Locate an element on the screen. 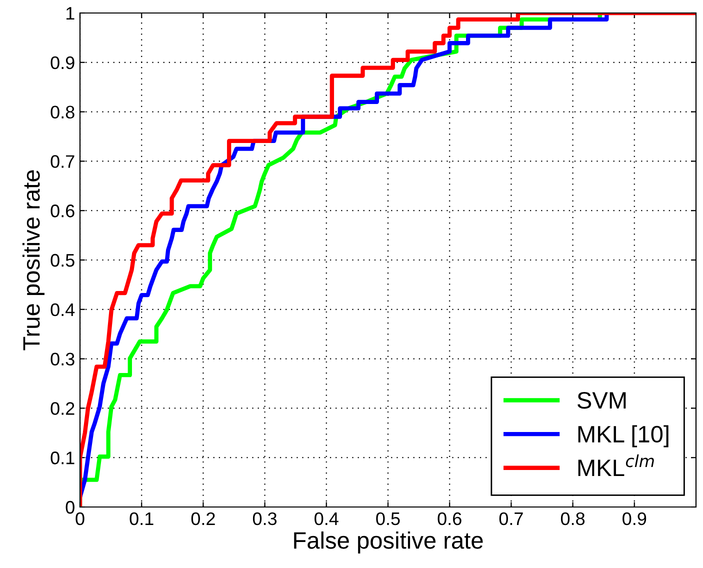 The height and width of the screenshot is (568, 703). x-tick-label: 0.3 is located at coordinates (264, 519).